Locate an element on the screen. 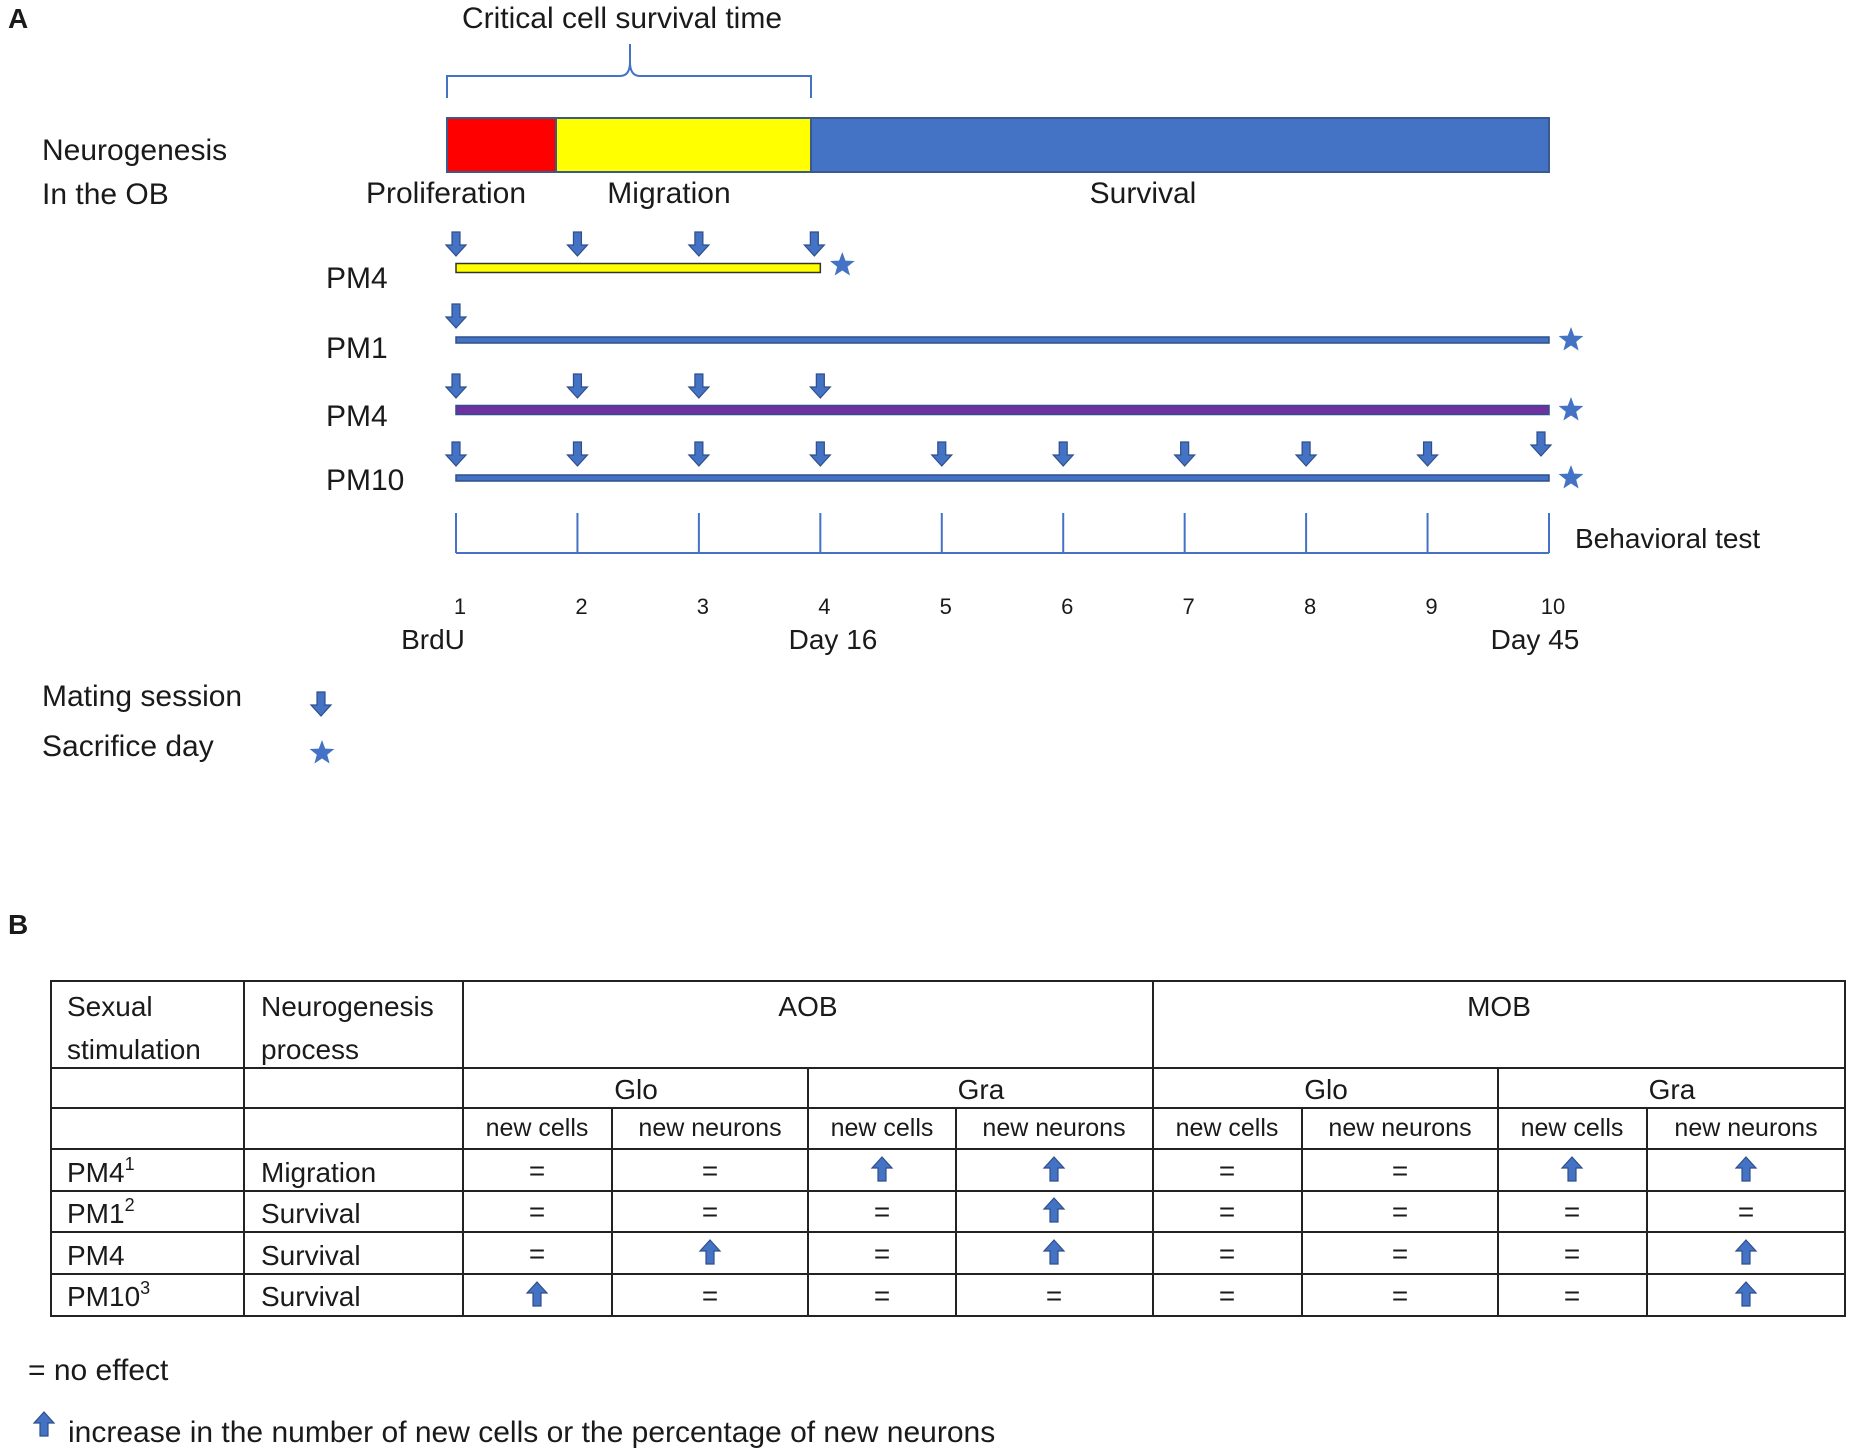 This screenshot has height=1451, width=1850. legend-increase-icon-wrap is located at coordinates (44, 1424).